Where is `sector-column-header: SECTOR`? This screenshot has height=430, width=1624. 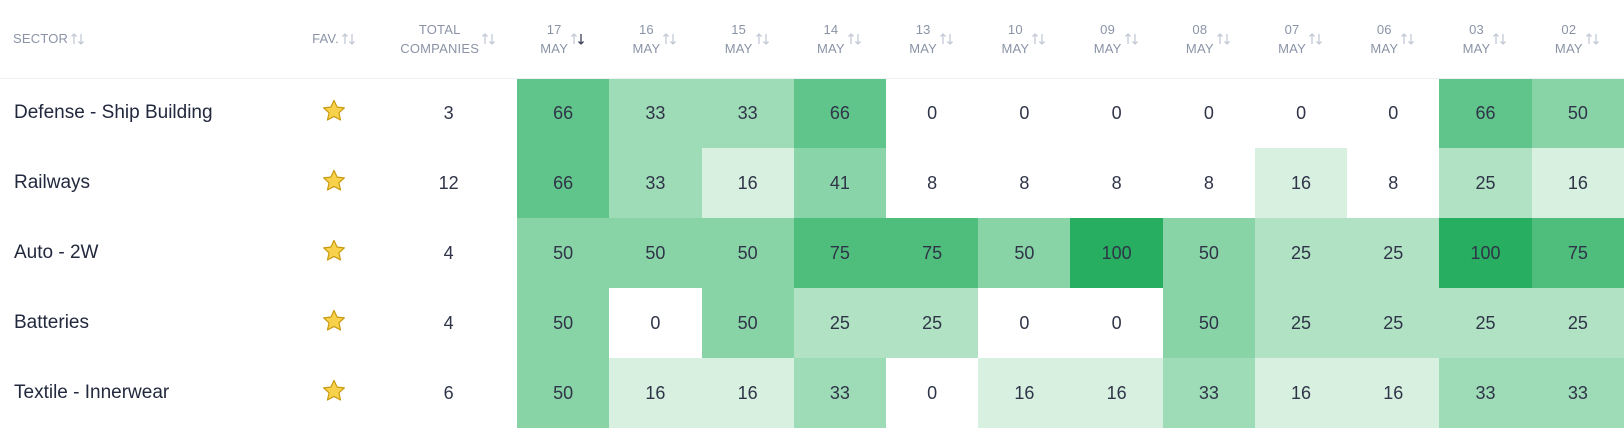
sector-column-header: SECTOR is located at coordinates (144, 39).